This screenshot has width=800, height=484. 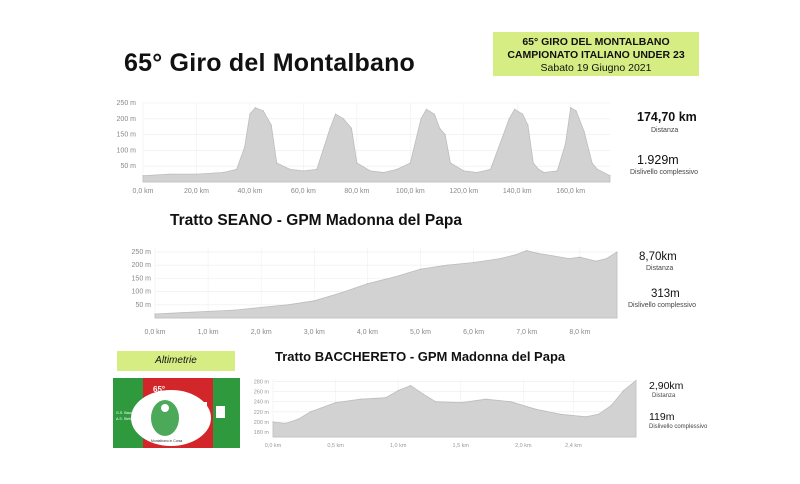 I want to click on x-tick-label: 40,0 km, so click(x=249, y=191).